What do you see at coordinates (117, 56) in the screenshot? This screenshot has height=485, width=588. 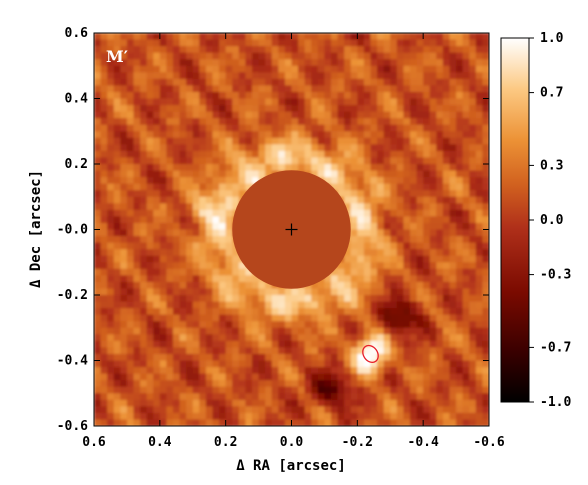 I see `band-label: M′` at bounding box center [117, 56].